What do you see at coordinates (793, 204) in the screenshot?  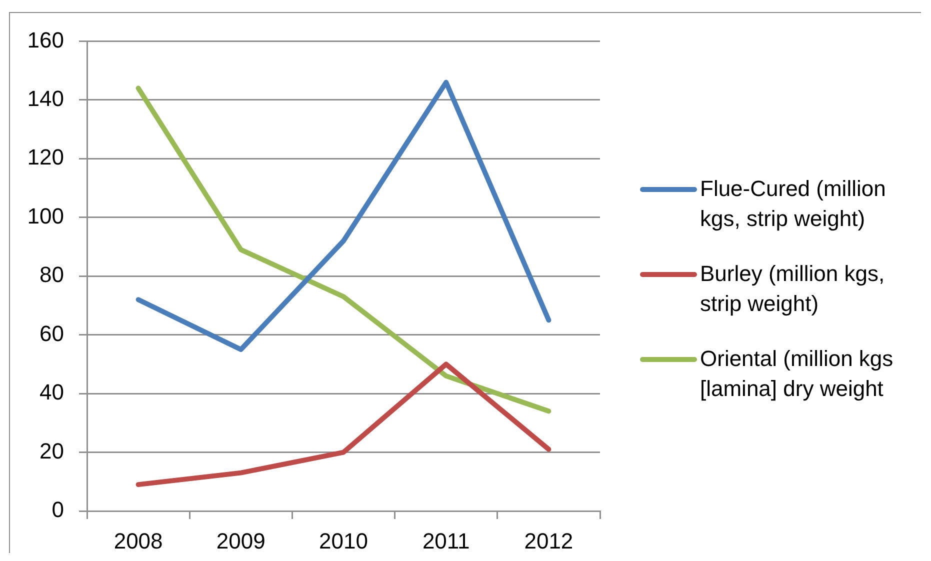 I see `legend-label: Flue-Cured (million kgs, strip weight)` at bounding box center [793, 204].